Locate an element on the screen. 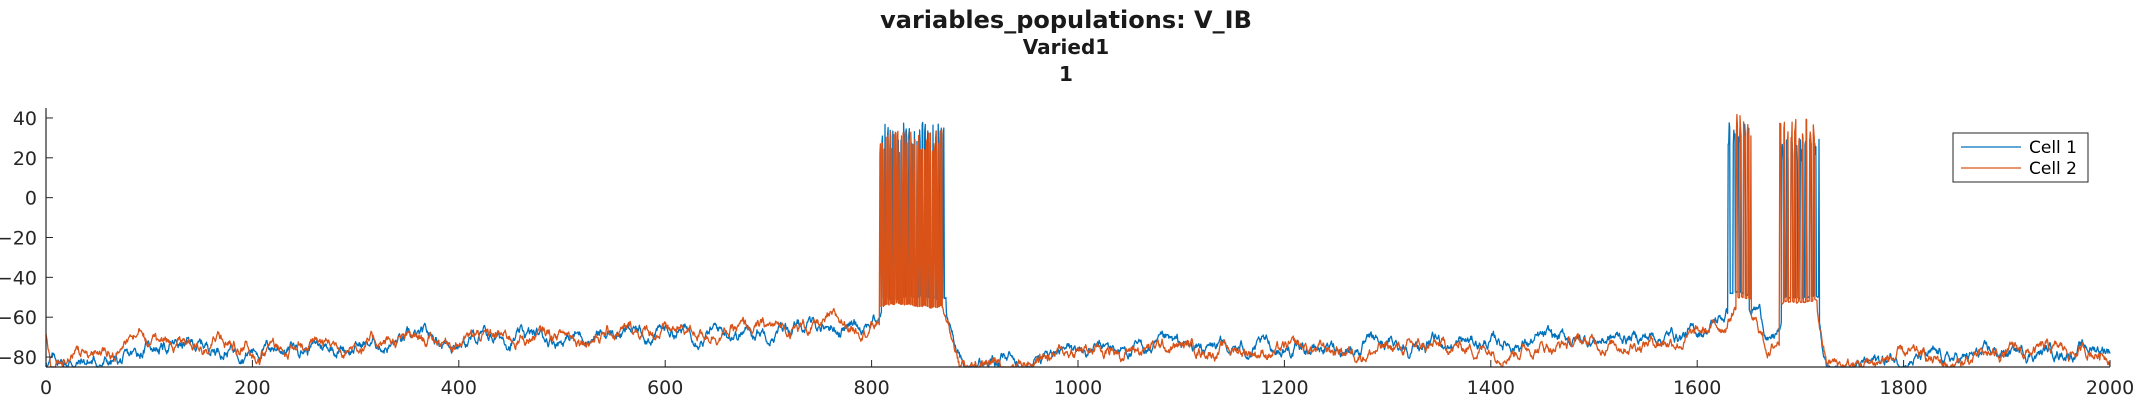 This screenshot has width=2133, height=400. y-tick-label: 20 is located at coordinates (25, 159).